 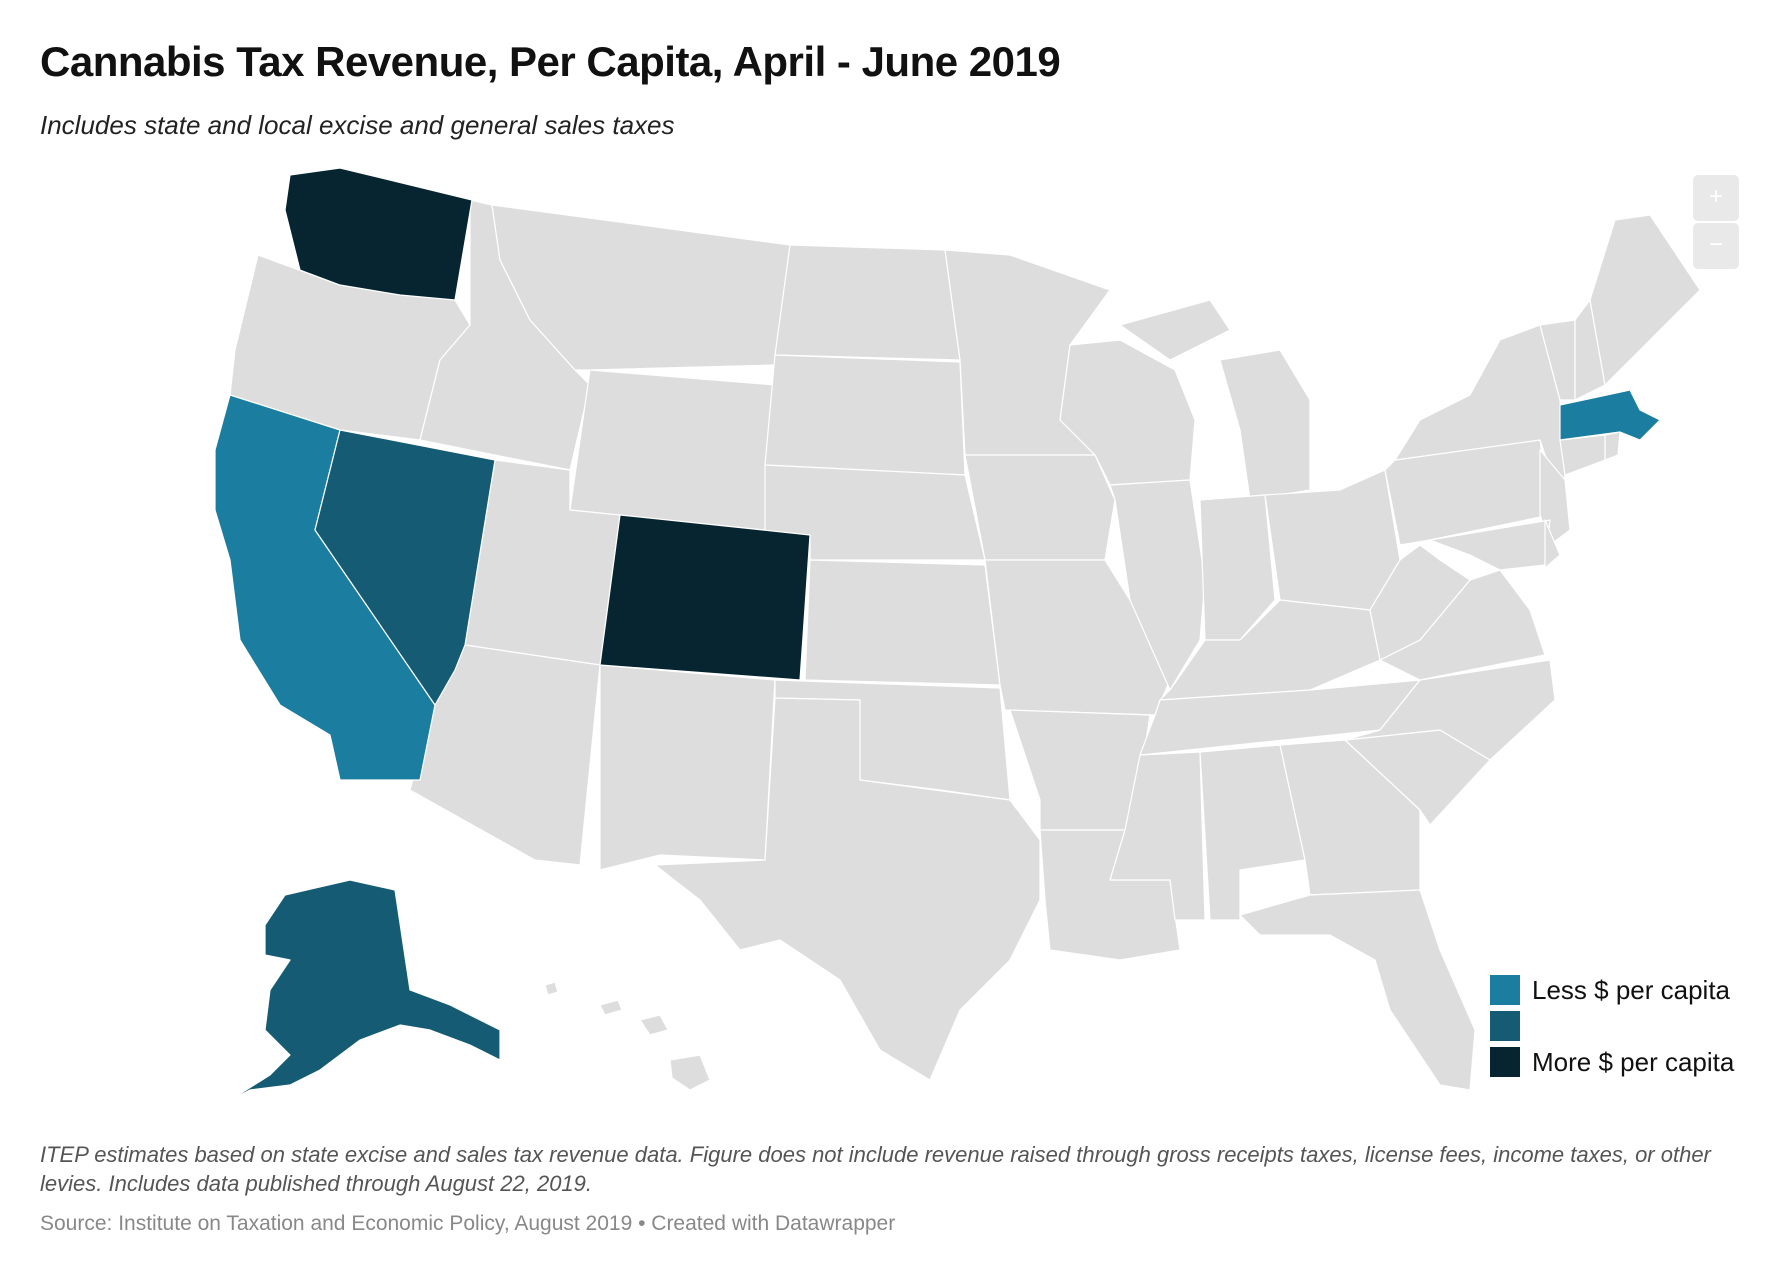 I want to click on state-de, so click(x=1552, y=544).